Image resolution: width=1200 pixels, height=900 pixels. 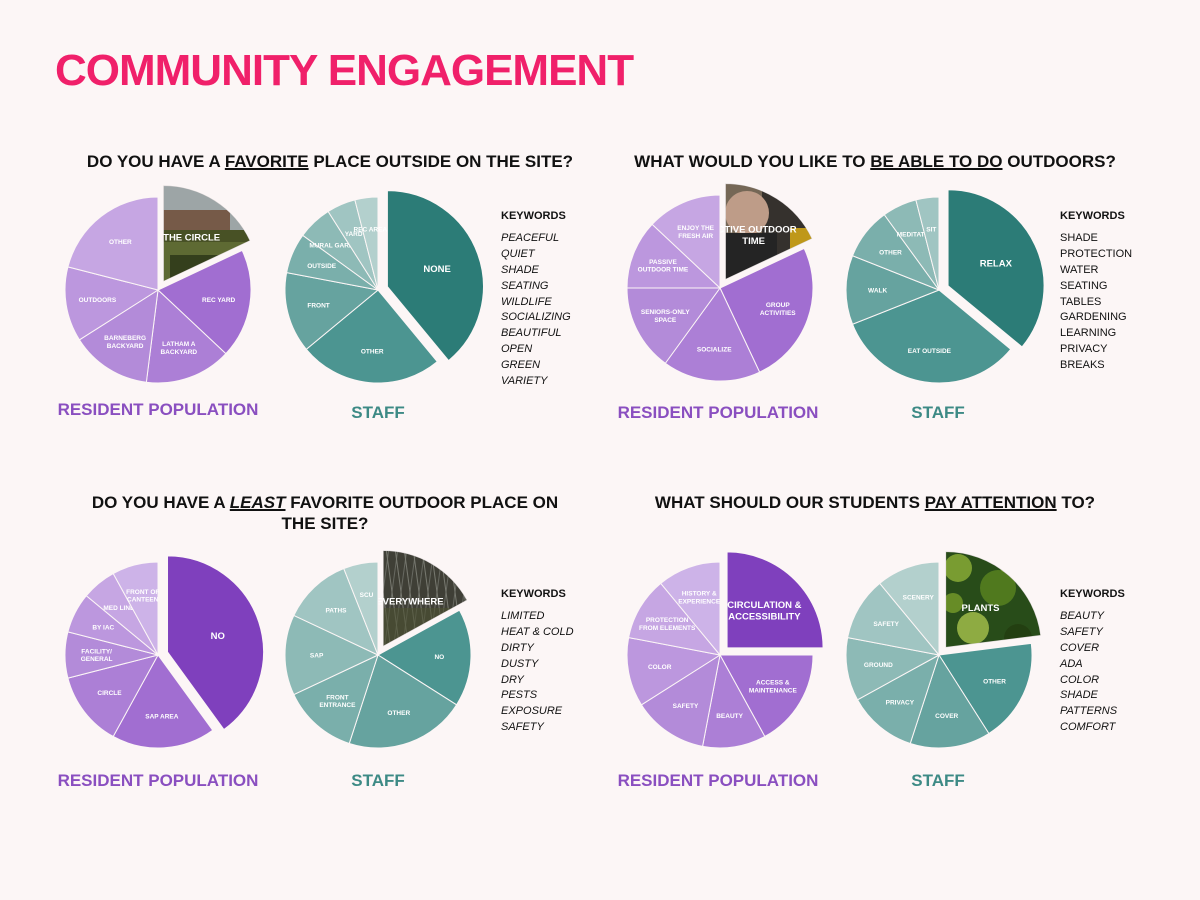 I want to click on keyword-item: BEAUTIFUL, so click(x=531, y=333).